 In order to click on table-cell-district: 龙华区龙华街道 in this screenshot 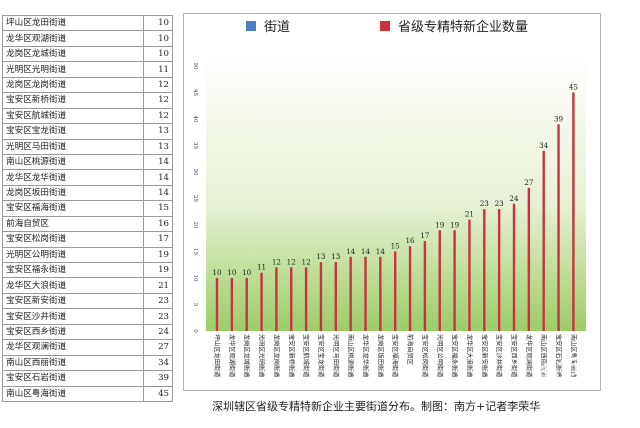, I will do `click(73, 177)`.